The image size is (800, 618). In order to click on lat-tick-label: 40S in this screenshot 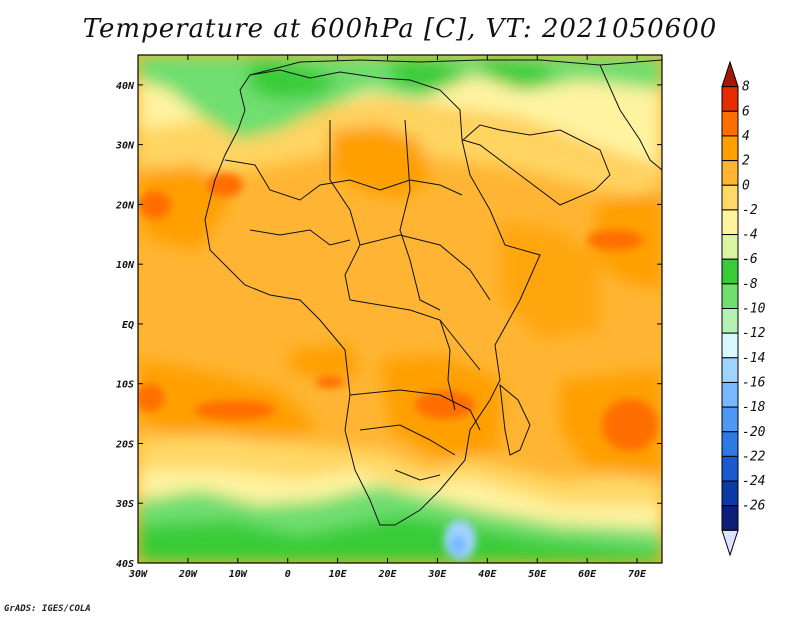, I will do `click(125, 564)`.